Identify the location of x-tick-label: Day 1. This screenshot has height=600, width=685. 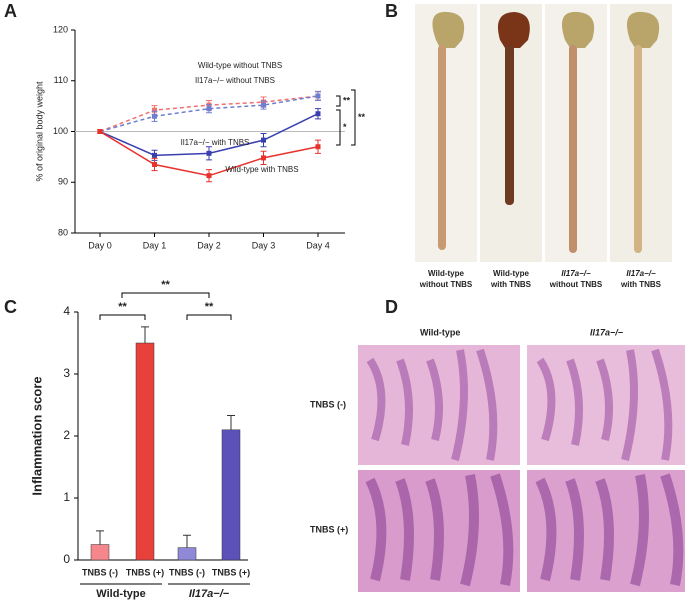
(155, 245).